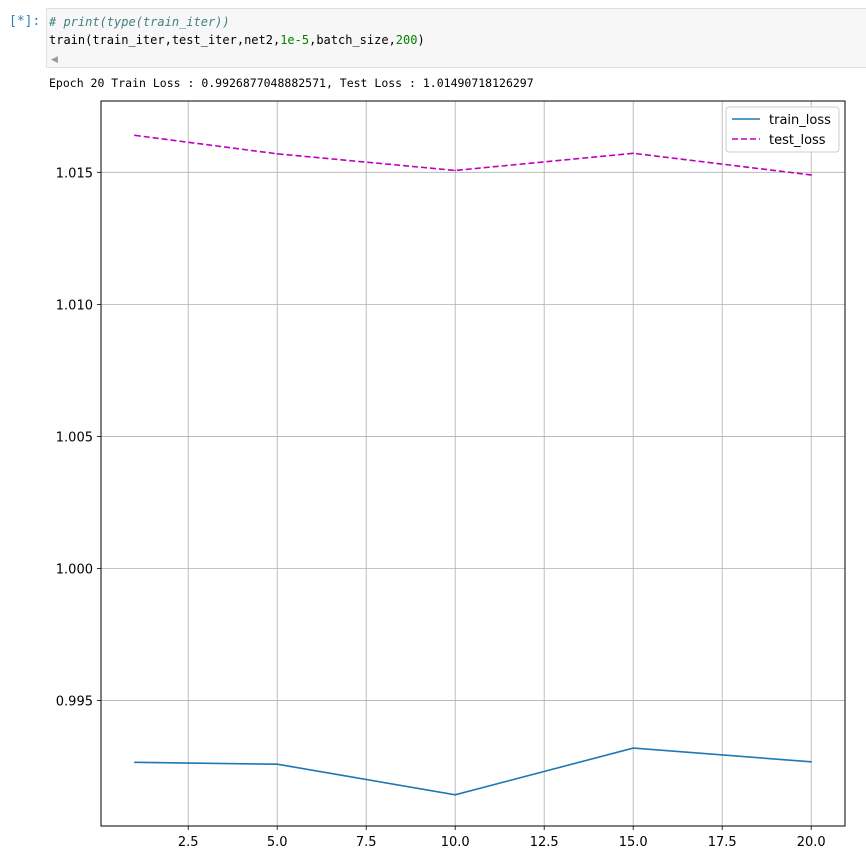  Describe the element at coordinates (188, 842) in the screenshot. I see `x-tick-label: 2.5` at that location.